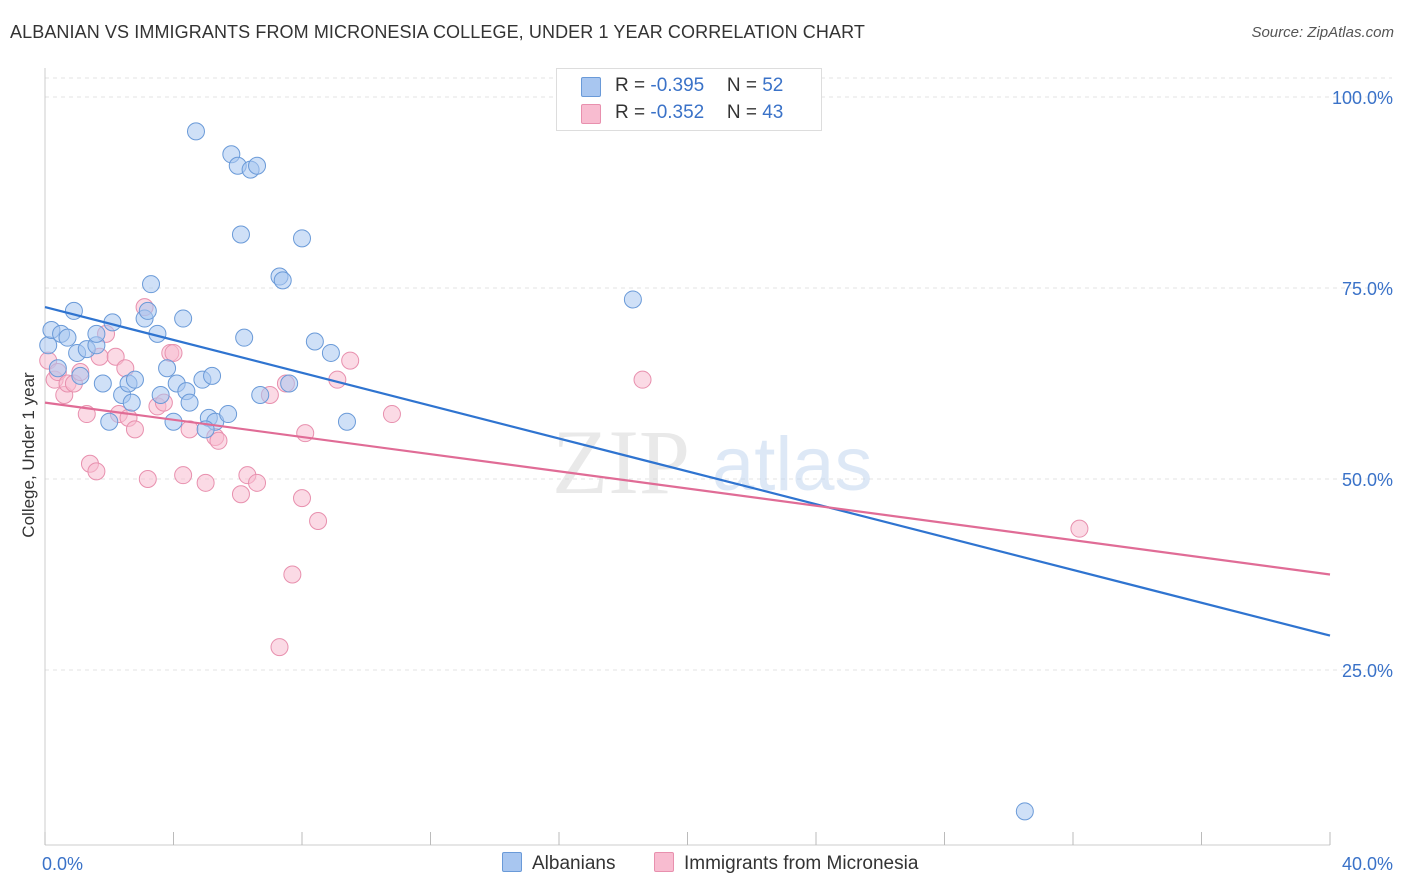  What do you see at coordinates (773, 85) in the screenshot?
I see `legend-n-value-albanians: 52` at bounding box center [773, 85].